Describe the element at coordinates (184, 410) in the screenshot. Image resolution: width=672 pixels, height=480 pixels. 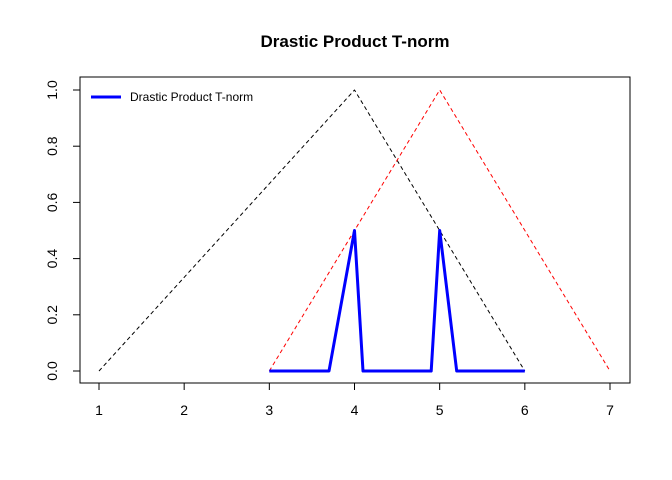
I see `x-tick-label: 2` at that location.